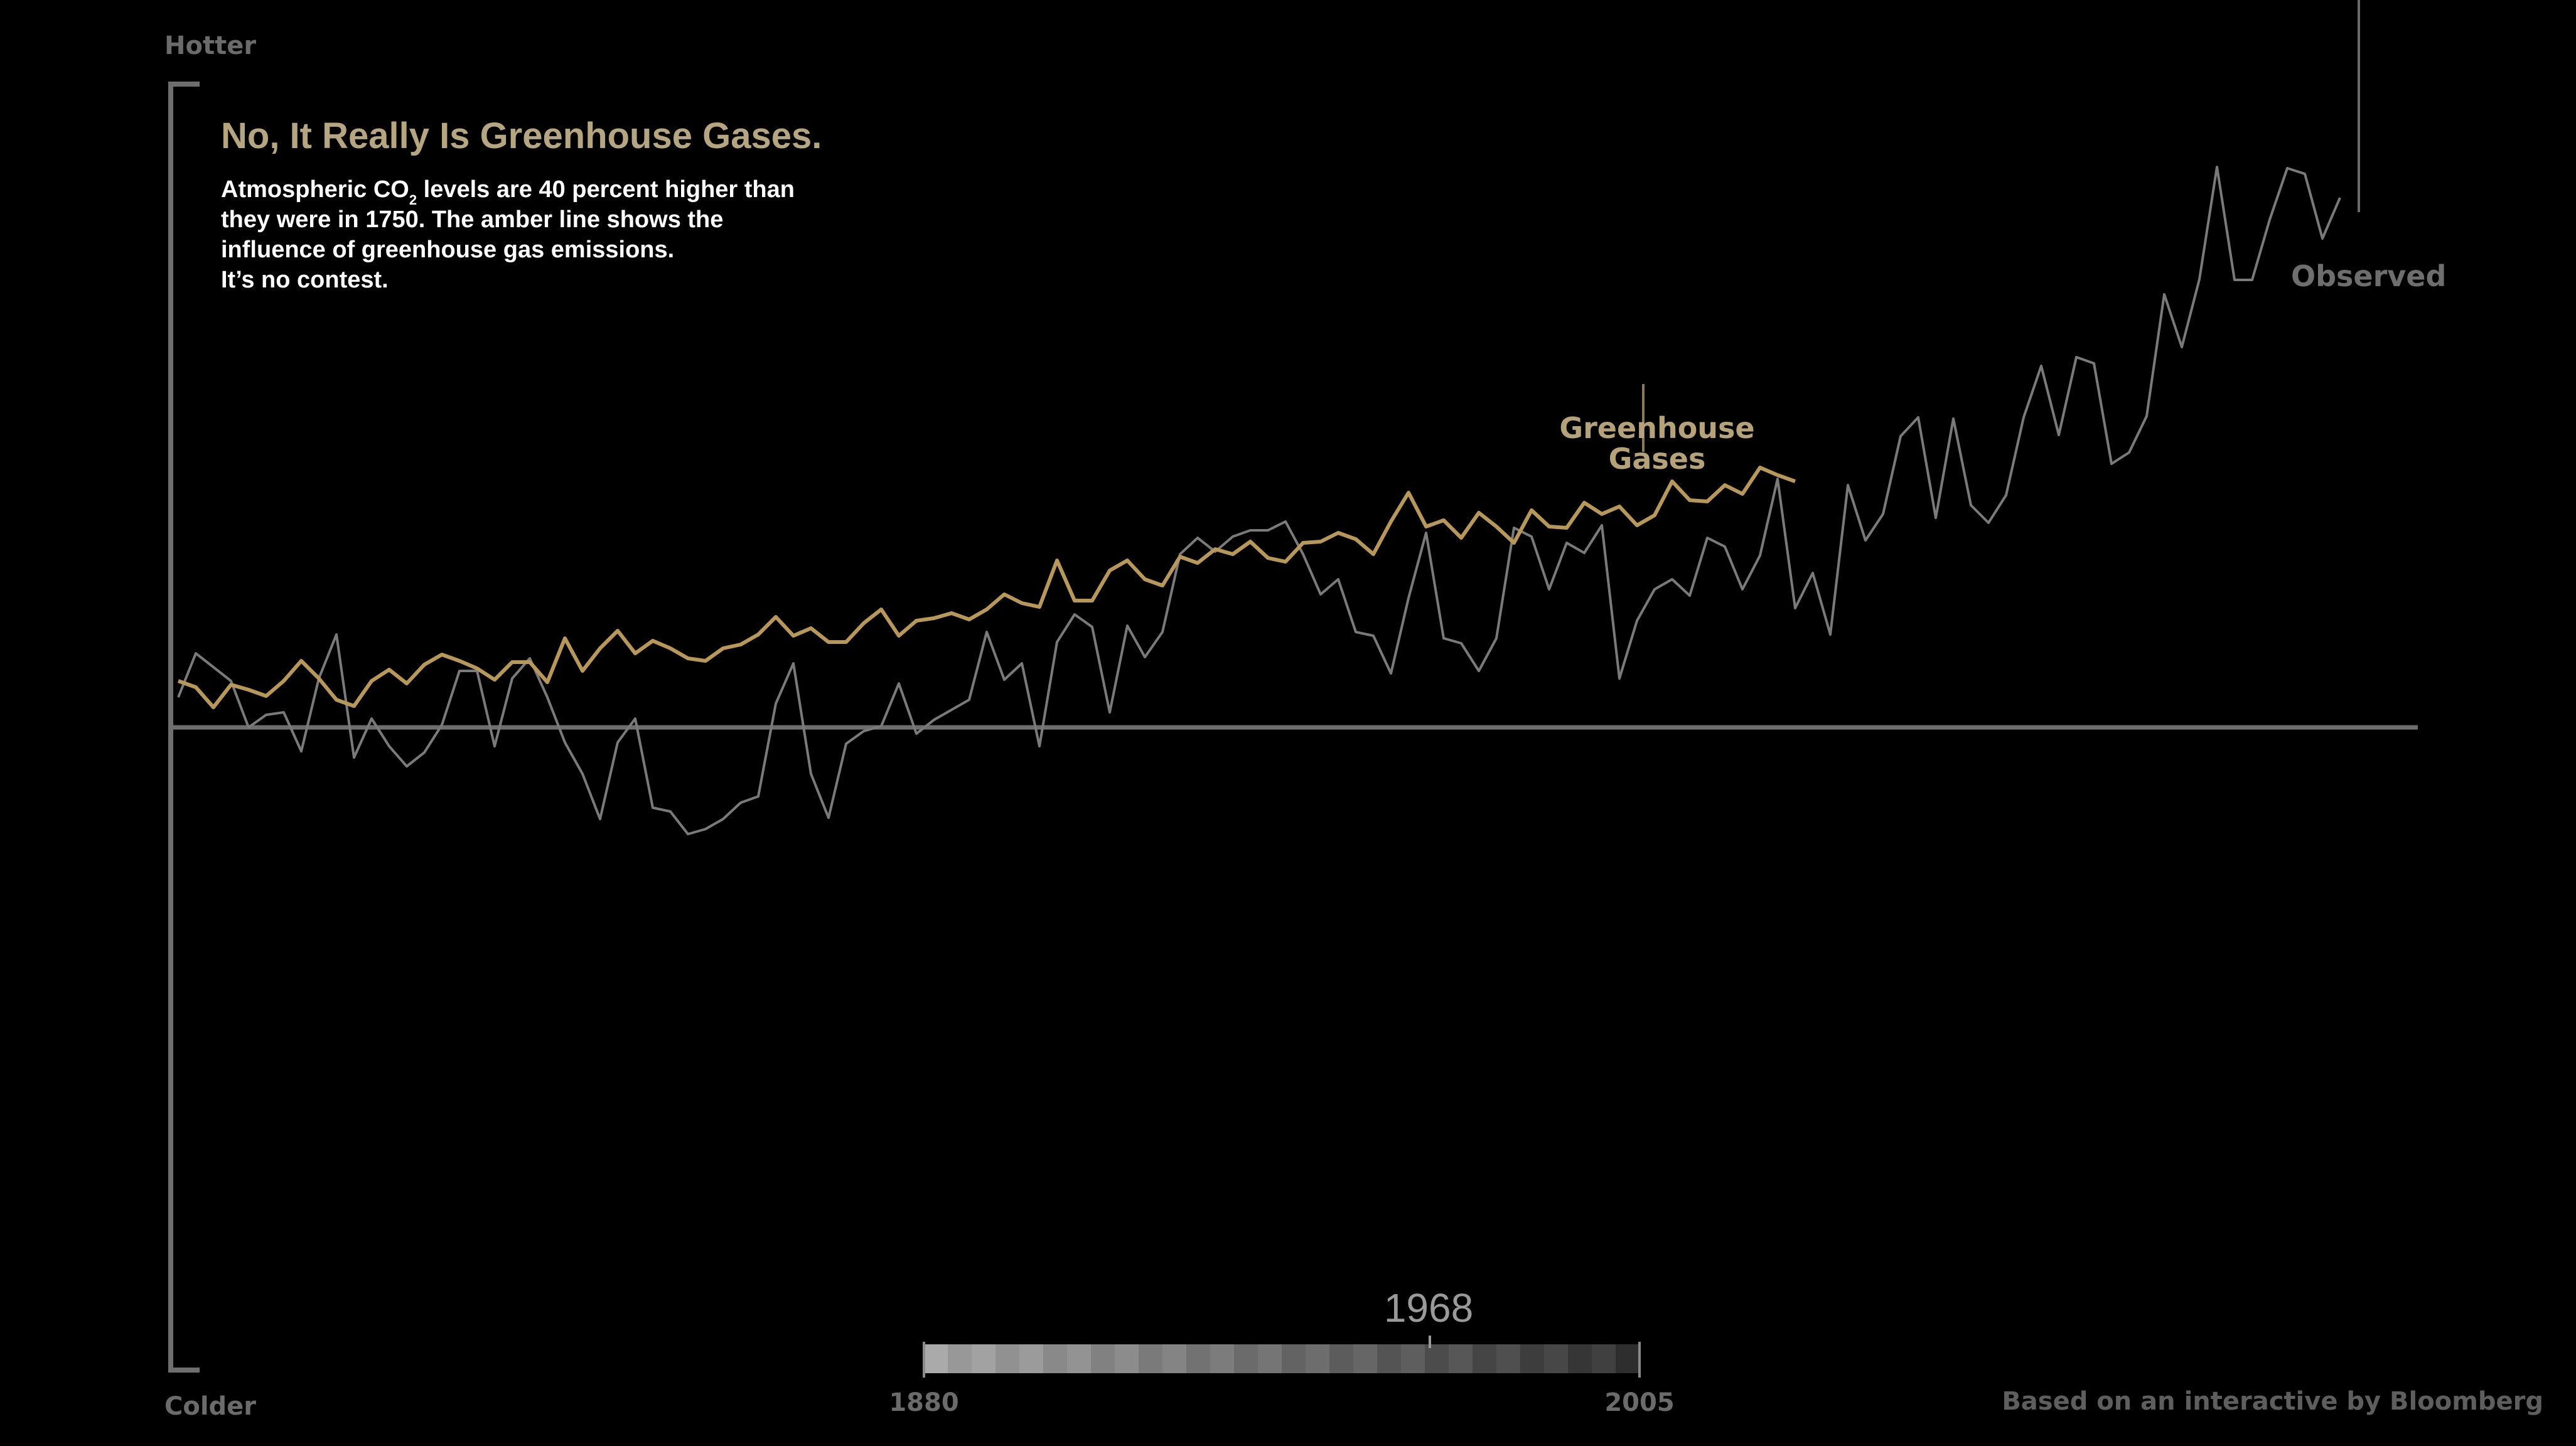  I want to click on scrubber-start-label: 1880, so click(923, 1402).